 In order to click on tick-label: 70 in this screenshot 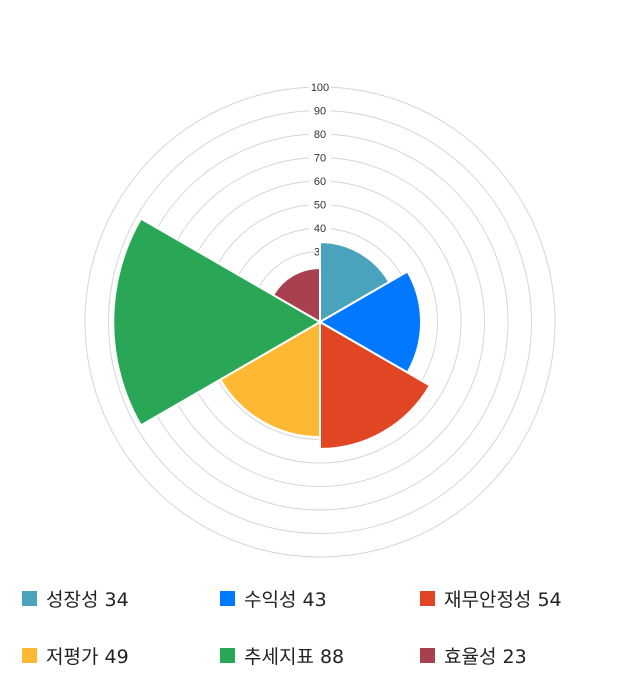, I will do `click(320, 159)`.